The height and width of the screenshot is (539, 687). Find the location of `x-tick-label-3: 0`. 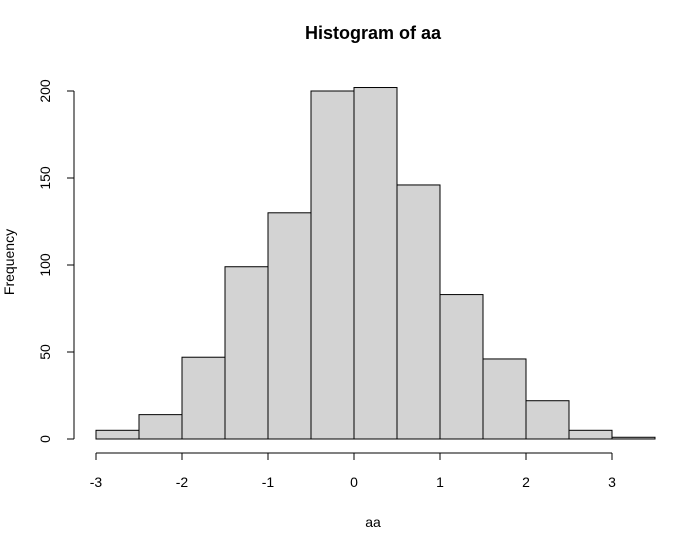

x-tick-label-3: 0 is located at coordinates (354, 482).